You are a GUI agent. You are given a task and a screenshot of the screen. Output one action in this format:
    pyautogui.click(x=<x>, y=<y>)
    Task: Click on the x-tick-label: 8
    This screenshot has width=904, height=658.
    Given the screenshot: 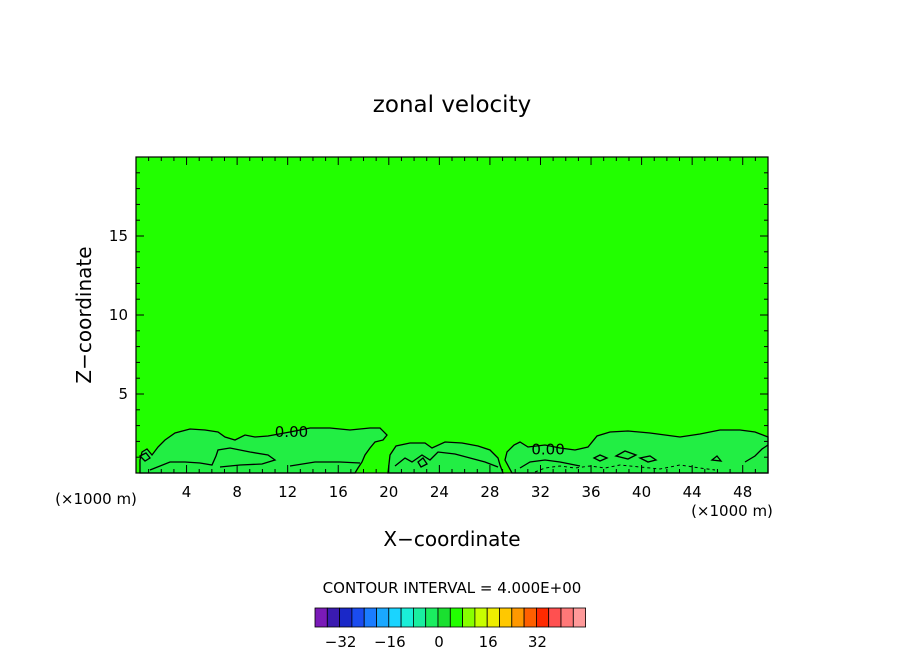 What is the action you would take?
    pyautogui.click(x=237, y=492)
    